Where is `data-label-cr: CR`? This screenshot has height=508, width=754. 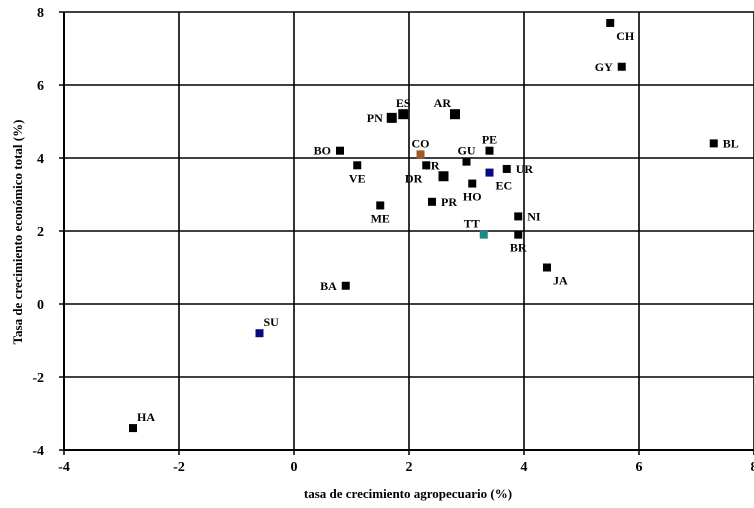 data-label-cr: CR is located at coordinates (431, 165).